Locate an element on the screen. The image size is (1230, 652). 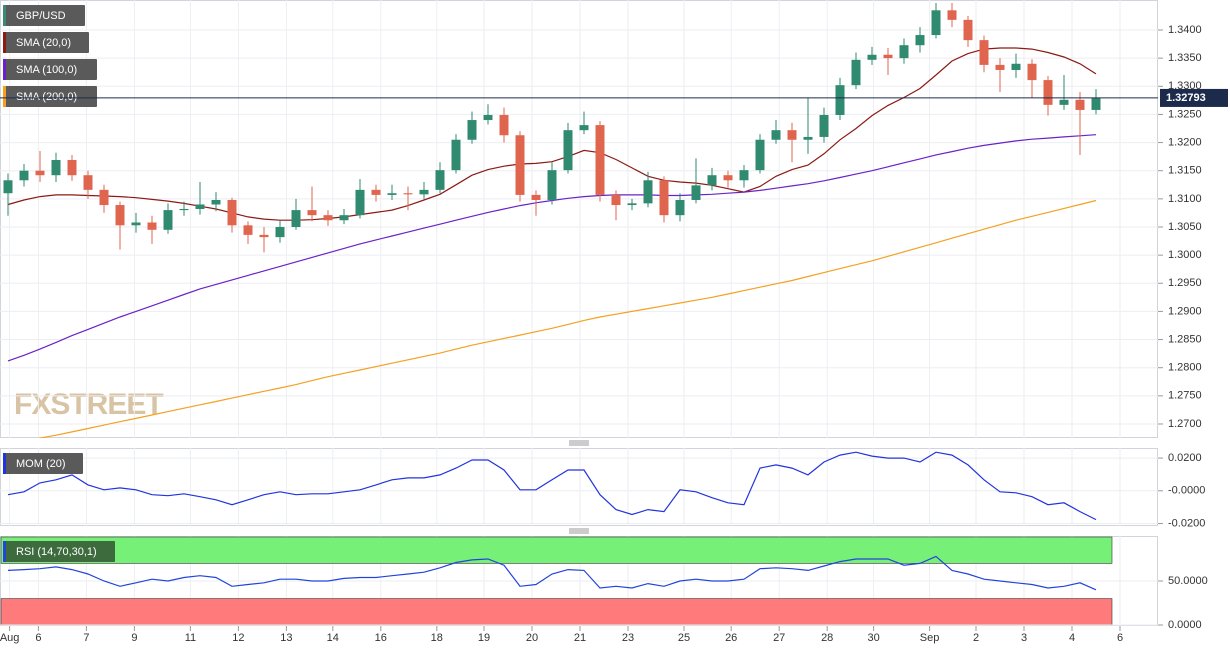
x-tick-label: 11 is located at coordinates (190, 638).